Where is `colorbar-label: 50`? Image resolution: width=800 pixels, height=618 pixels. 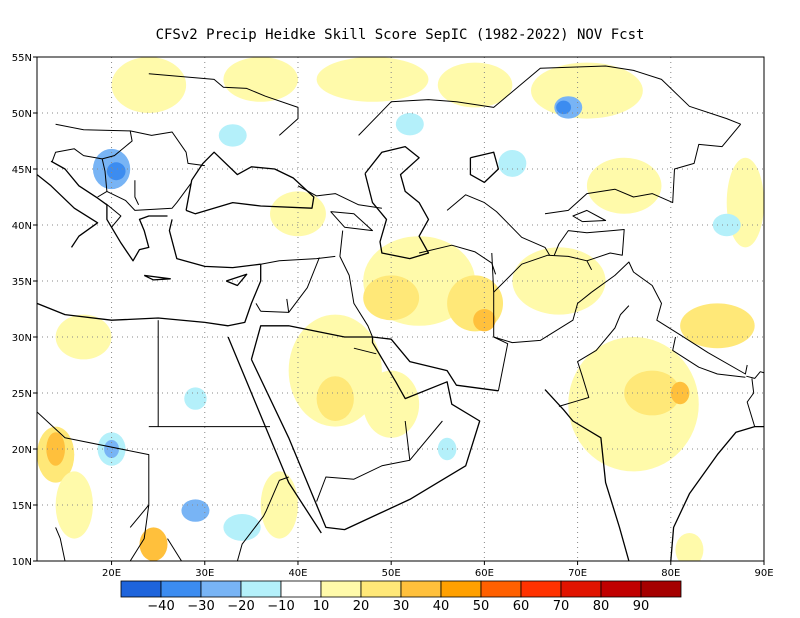
colorbar-label: 50 is located at coordinates (481, 606).